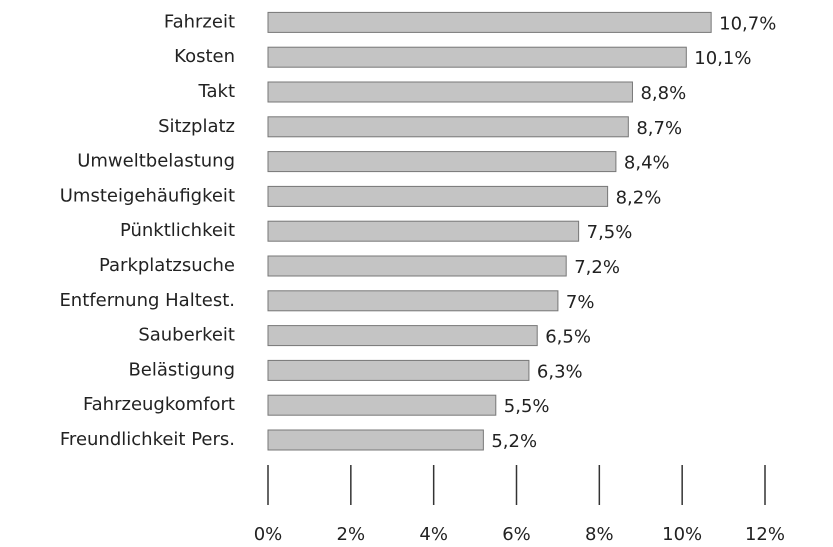 This screenshot has height=547, width=833. What do you see at coordinates (663, 93) in the screenshot?
I see `value-label: 8,8%` at bounding box center [663, 93].